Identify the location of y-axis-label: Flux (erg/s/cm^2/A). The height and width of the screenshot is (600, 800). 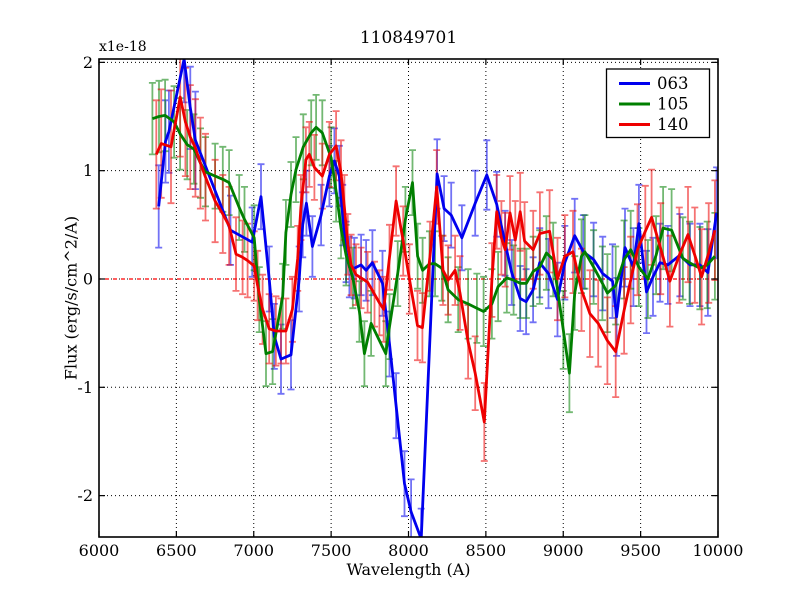
(71, 298).